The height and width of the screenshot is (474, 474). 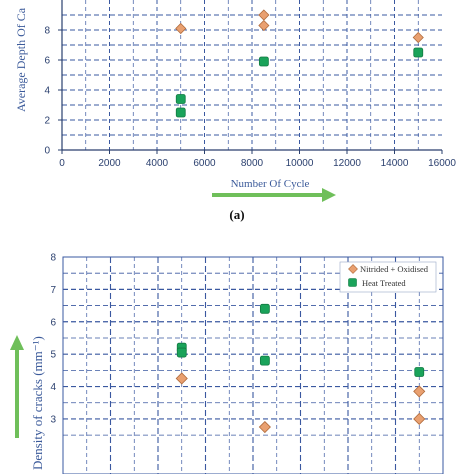 I want to click on y-tick-label: 2, so click(x=47, y=121).